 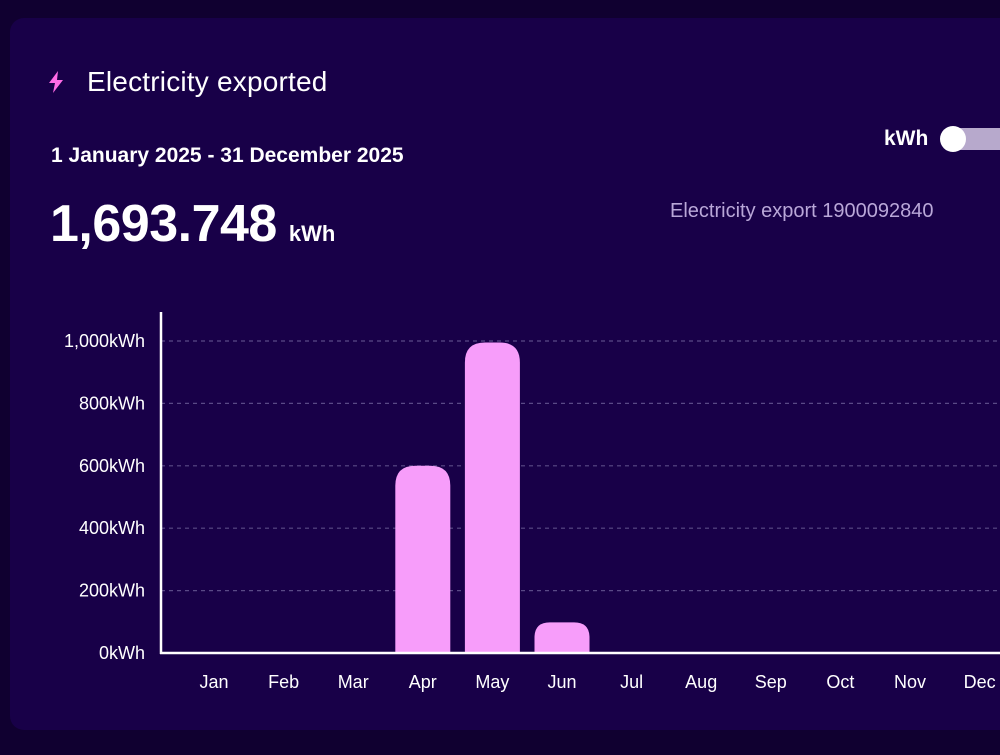 I want to click on date-range: 1 January 2025 - 31 December 2025, so click(x=227, y=155).